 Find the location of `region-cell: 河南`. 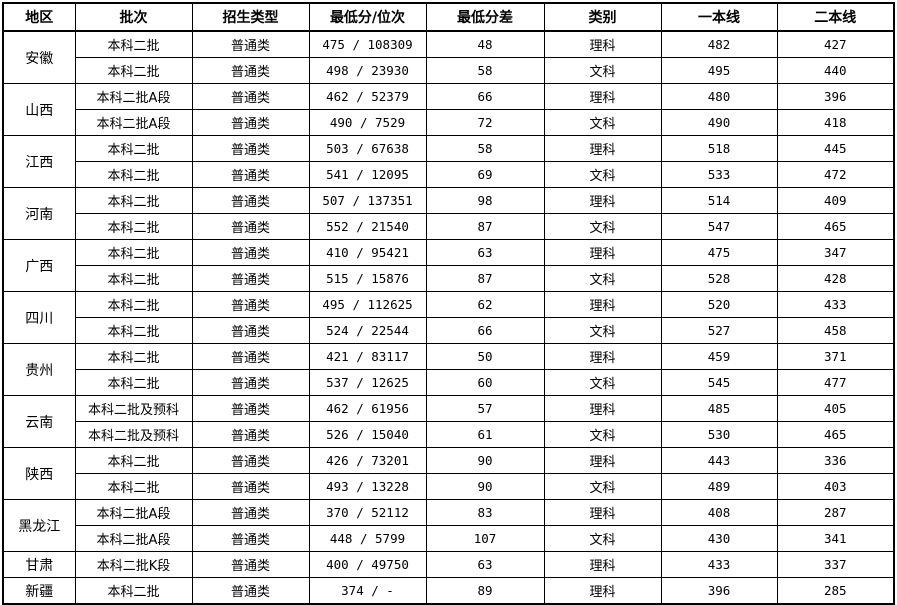

region-cell: 河南 is located at coordinates (39, 213).